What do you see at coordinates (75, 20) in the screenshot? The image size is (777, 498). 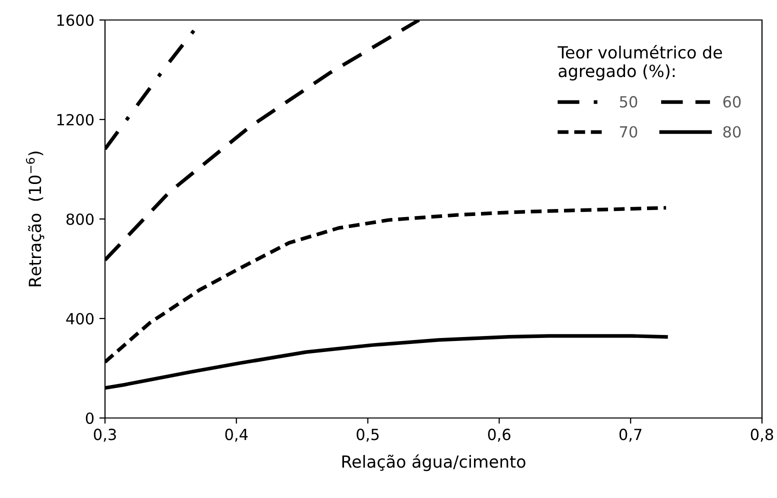 I see `y-tick-label: 1600` at bounding box center [75, 20].